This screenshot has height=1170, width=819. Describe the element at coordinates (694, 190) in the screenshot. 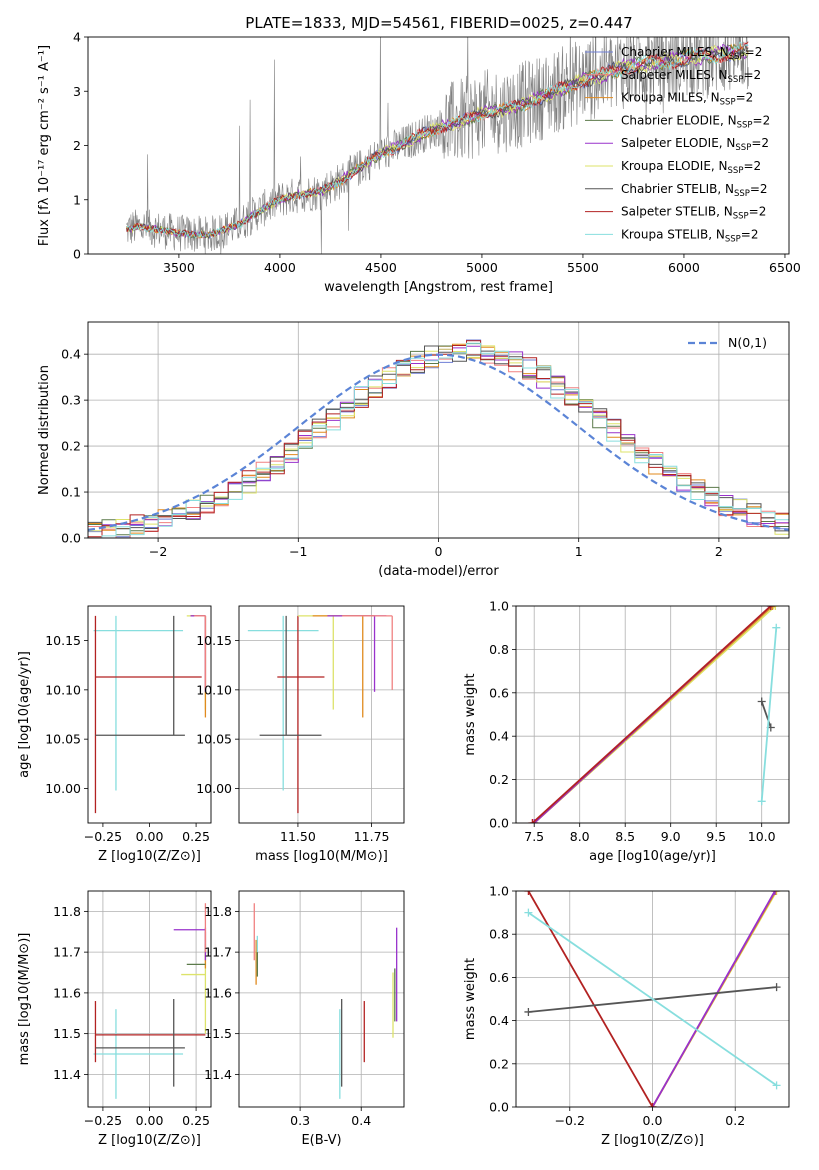

I see `legend-entry: Chabrier STELIB, NSSP=2` at that location.